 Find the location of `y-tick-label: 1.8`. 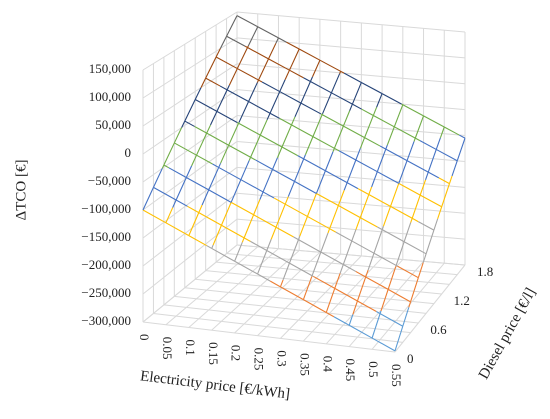

y-tick-label: 1.8 is located at coordinates (485, 271).